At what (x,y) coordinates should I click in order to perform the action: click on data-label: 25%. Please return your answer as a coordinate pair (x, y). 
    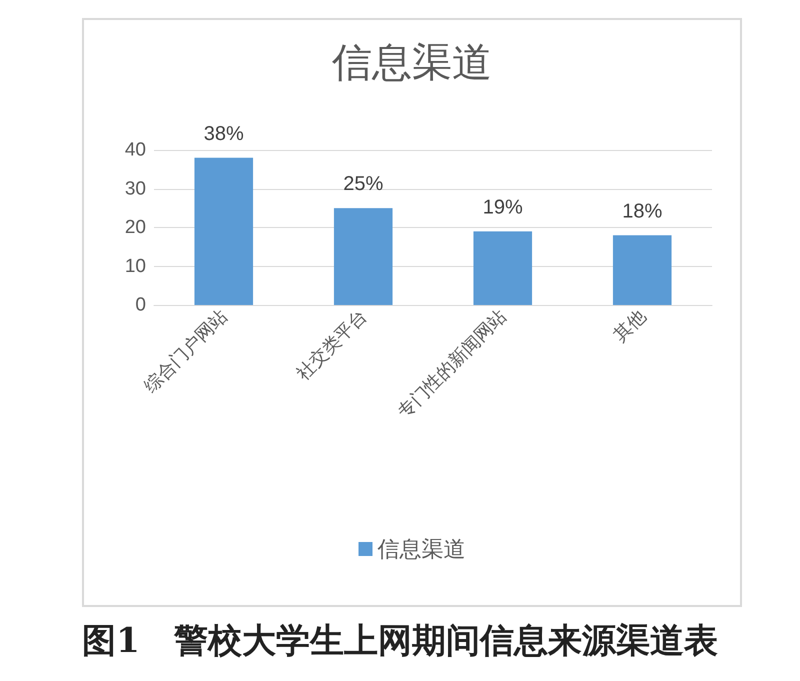
    Looking at the image, I should click on (363, 184).